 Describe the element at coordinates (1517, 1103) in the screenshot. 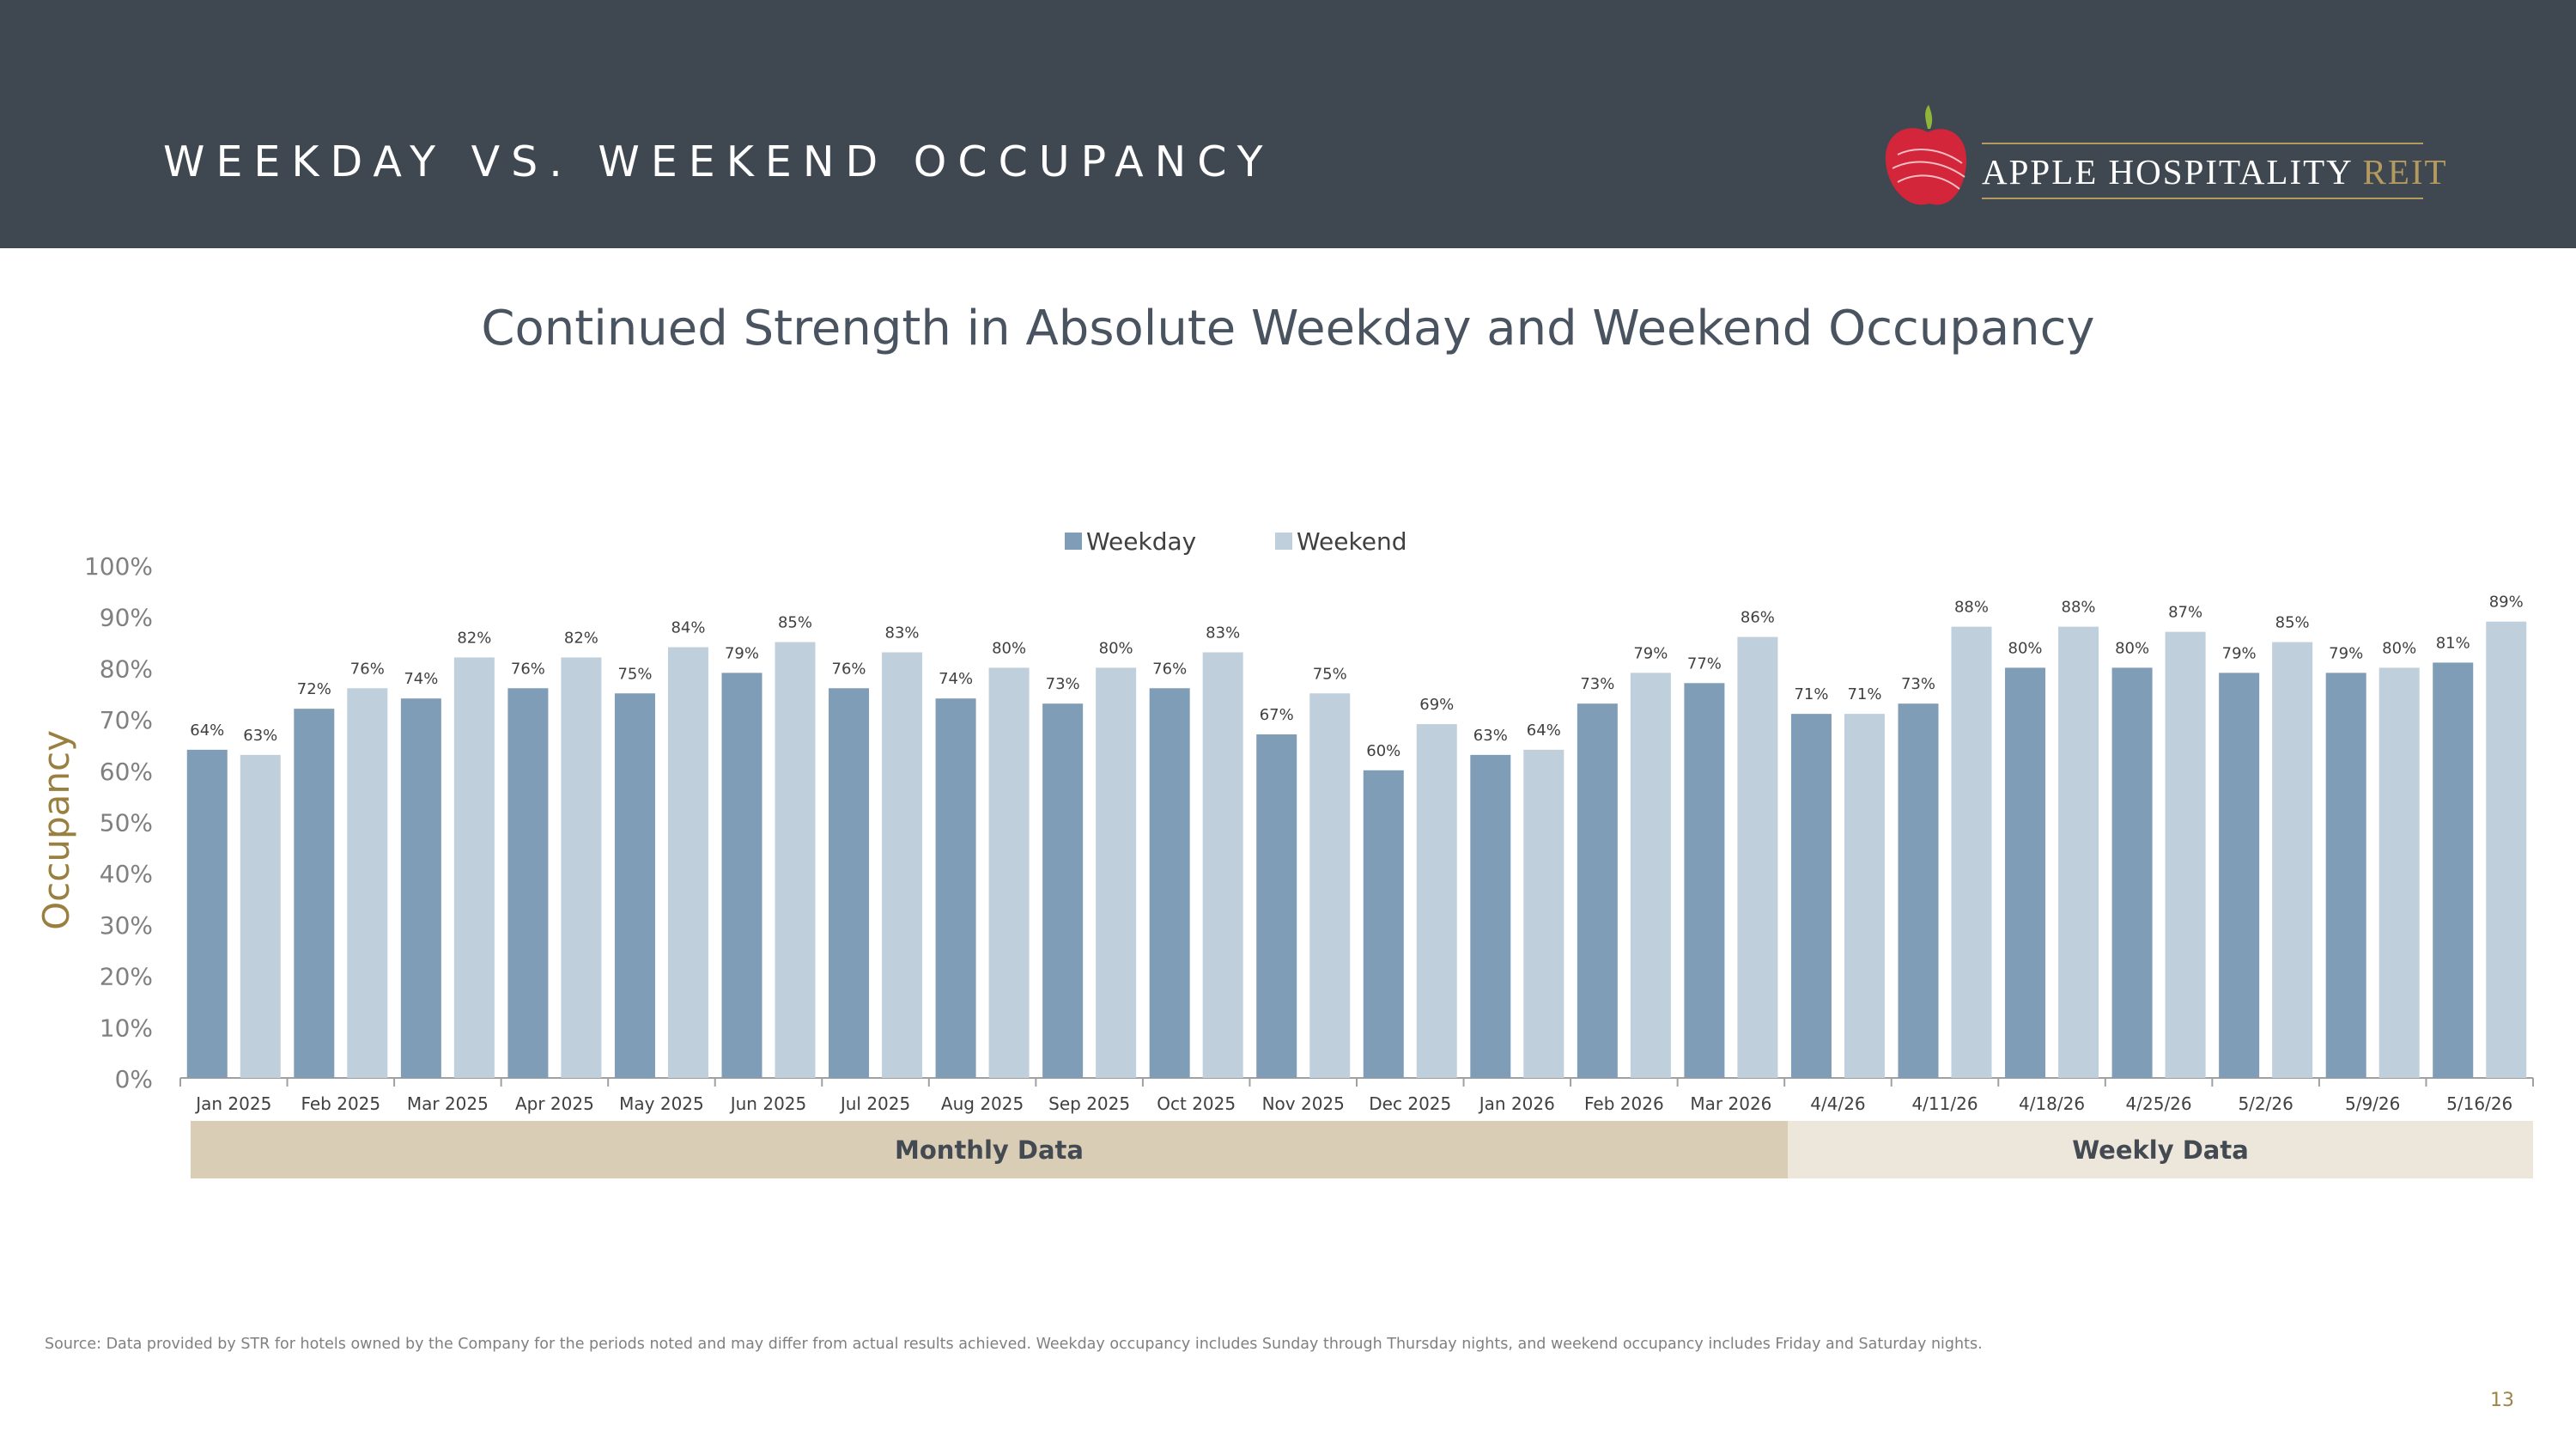

I see `x-tick-label: Jan 2026` at that location.